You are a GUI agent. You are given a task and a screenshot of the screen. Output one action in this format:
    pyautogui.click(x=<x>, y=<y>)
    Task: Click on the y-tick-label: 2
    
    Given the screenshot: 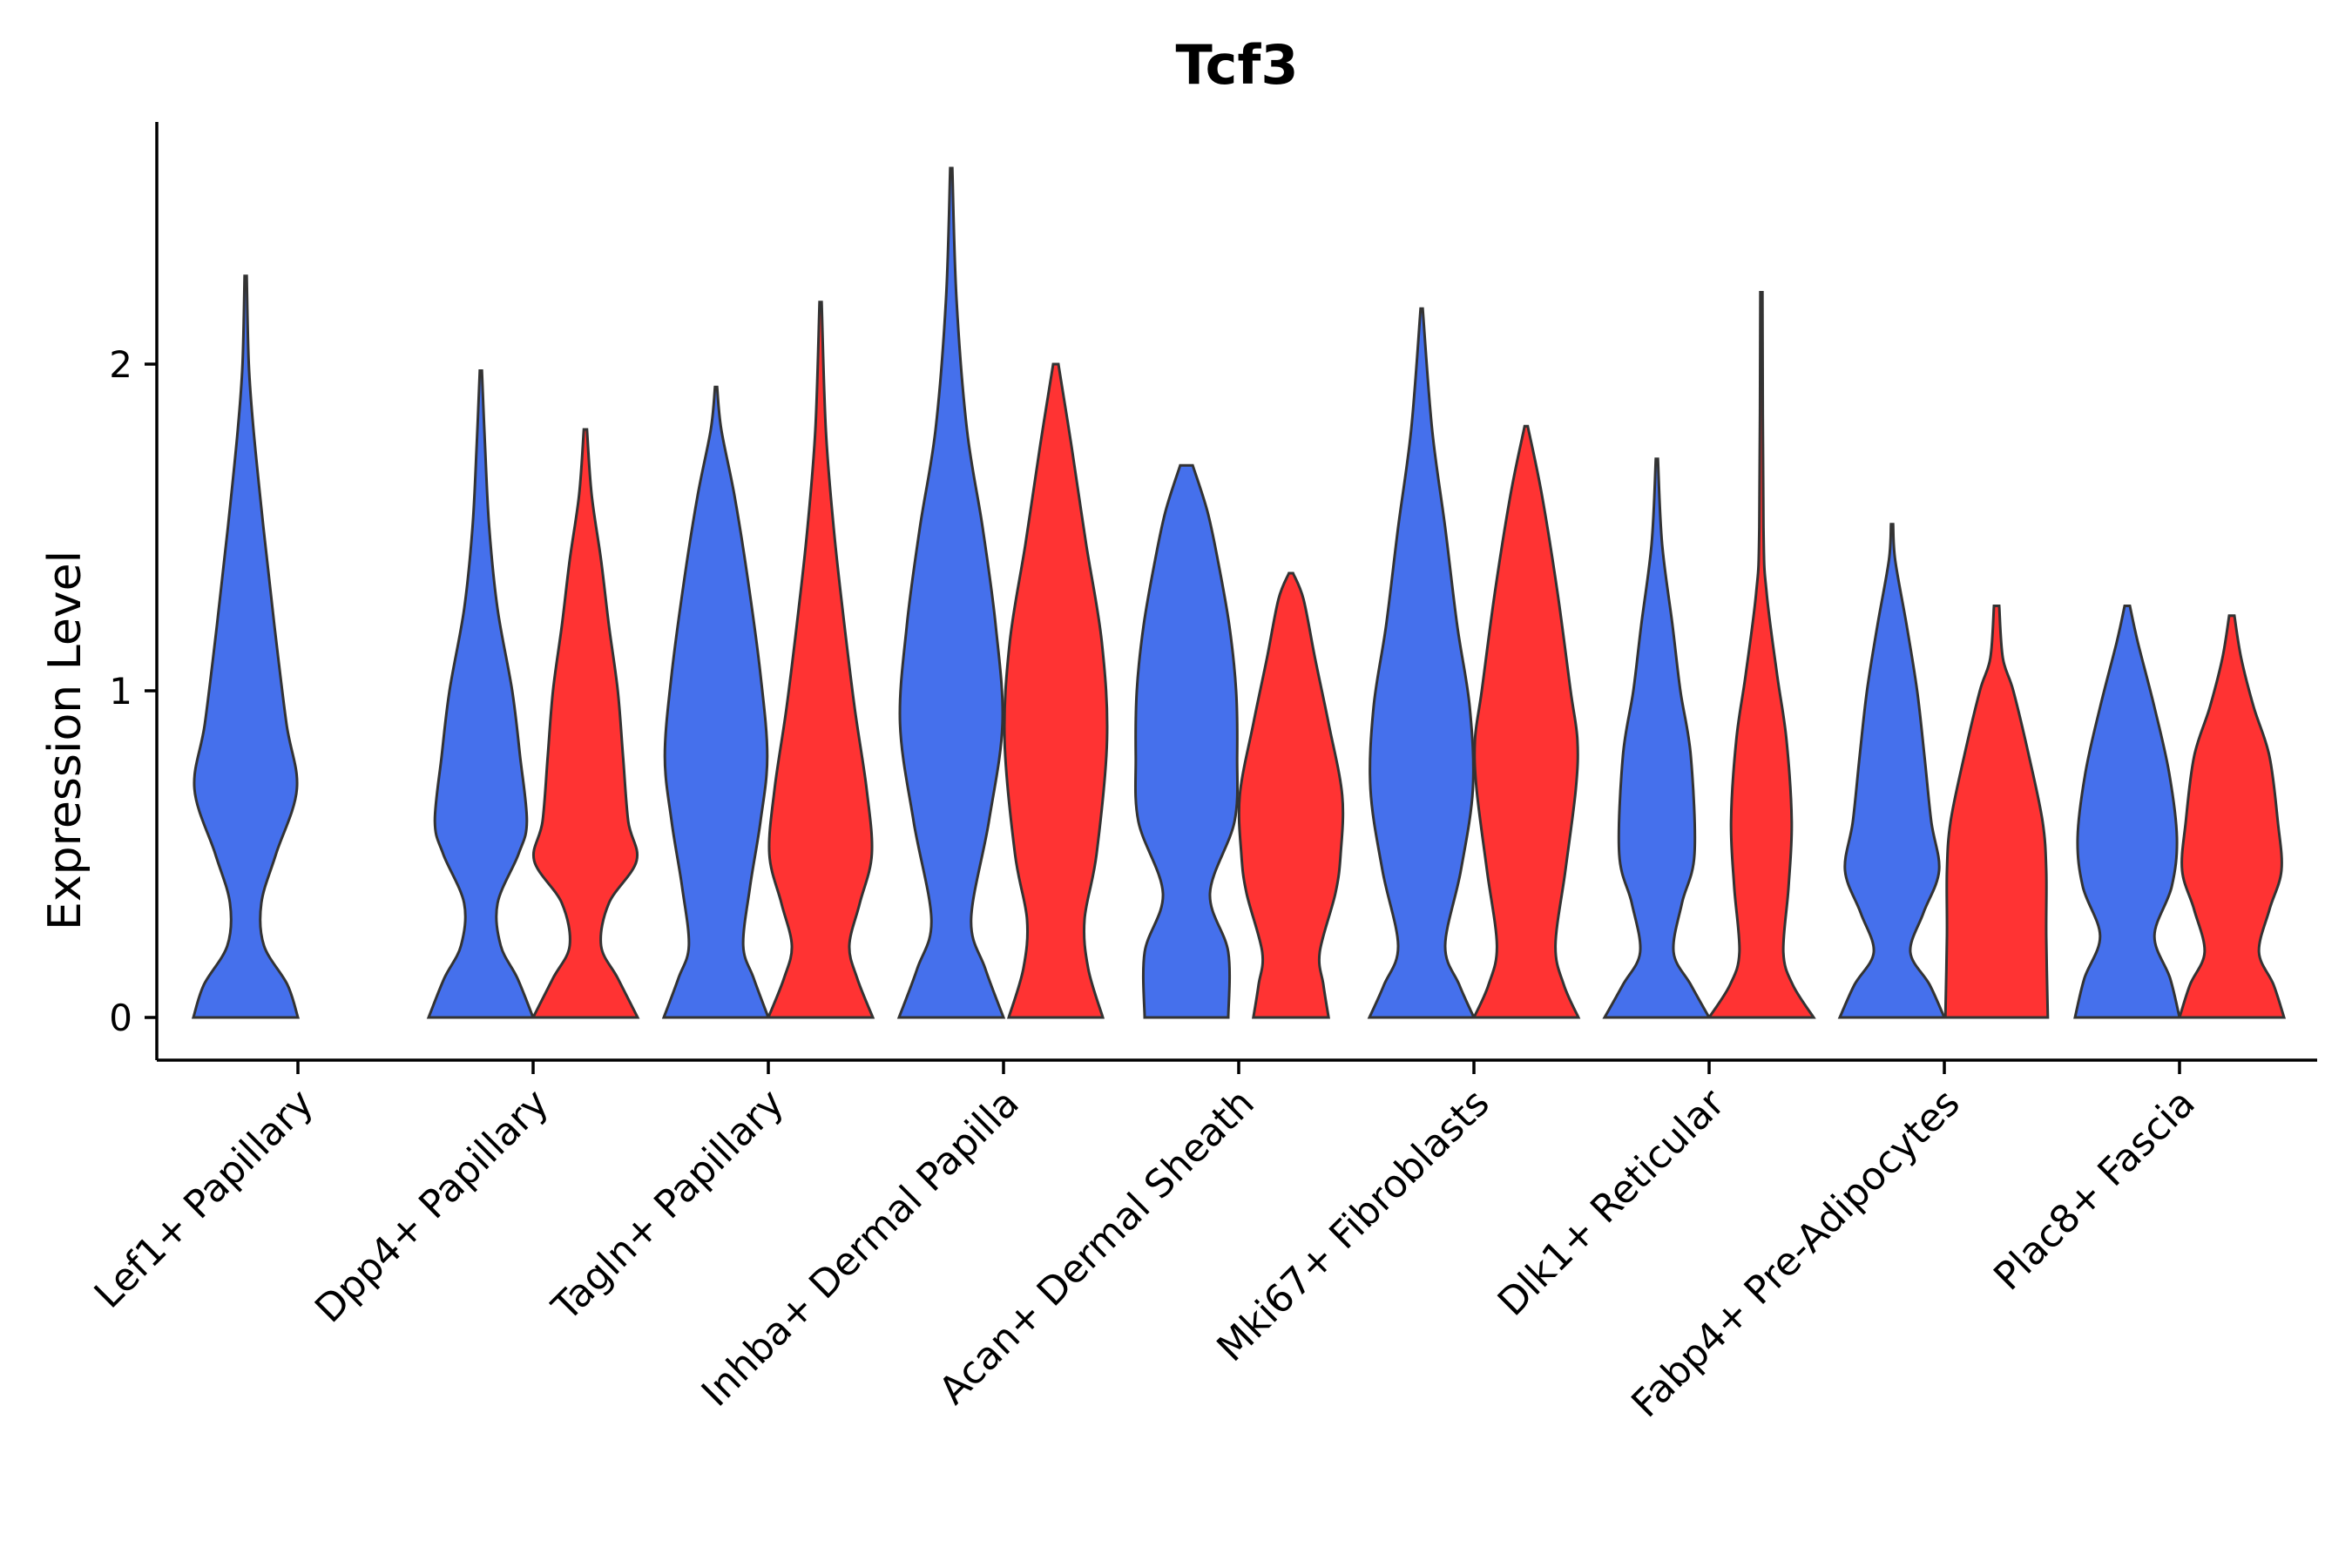 What is the action you would take?
    pyautogui.click(x=120, y=364)
    